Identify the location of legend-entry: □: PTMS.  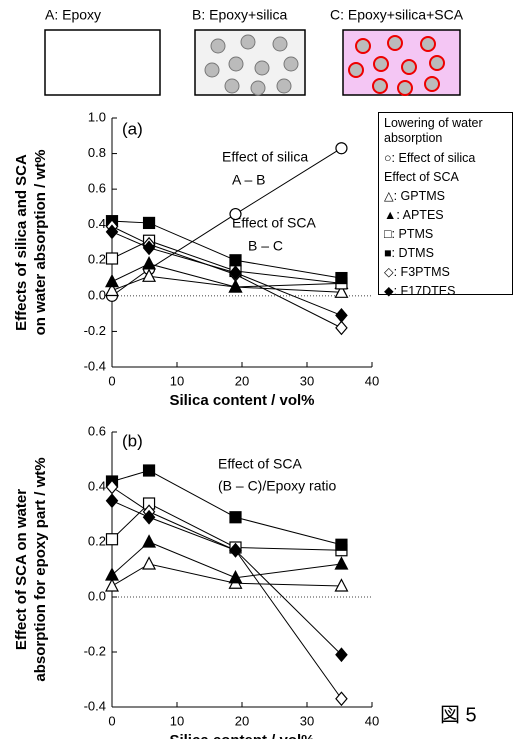
(409, 234).